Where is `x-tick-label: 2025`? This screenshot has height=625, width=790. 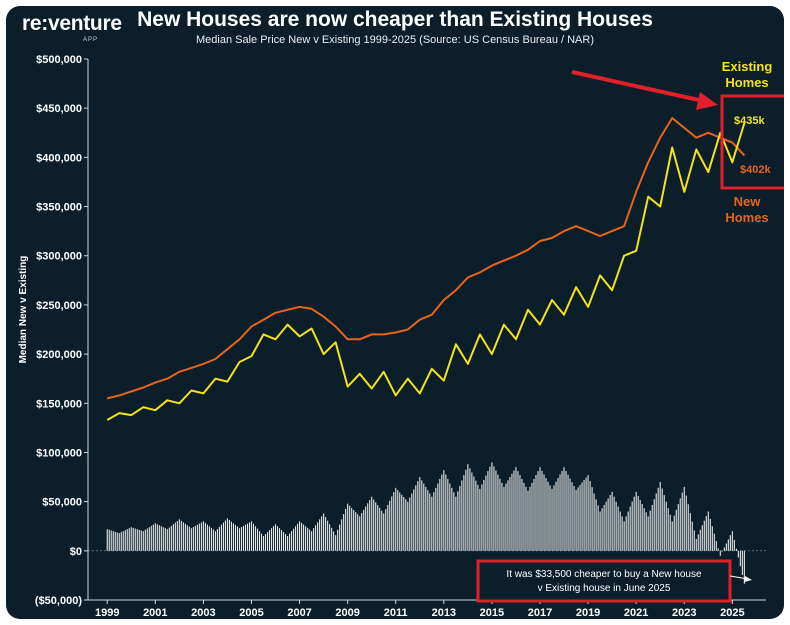
x-tick-label: 2025 is located at coordinates (732, 613).